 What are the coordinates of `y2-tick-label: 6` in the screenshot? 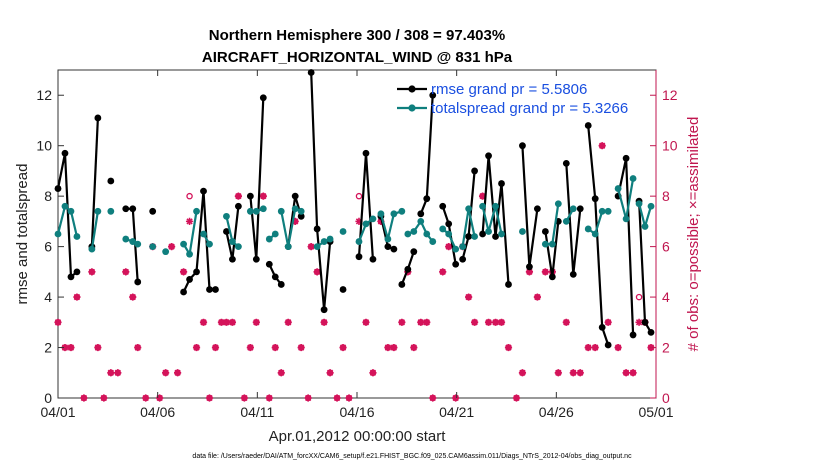 It's located at (666, 247).